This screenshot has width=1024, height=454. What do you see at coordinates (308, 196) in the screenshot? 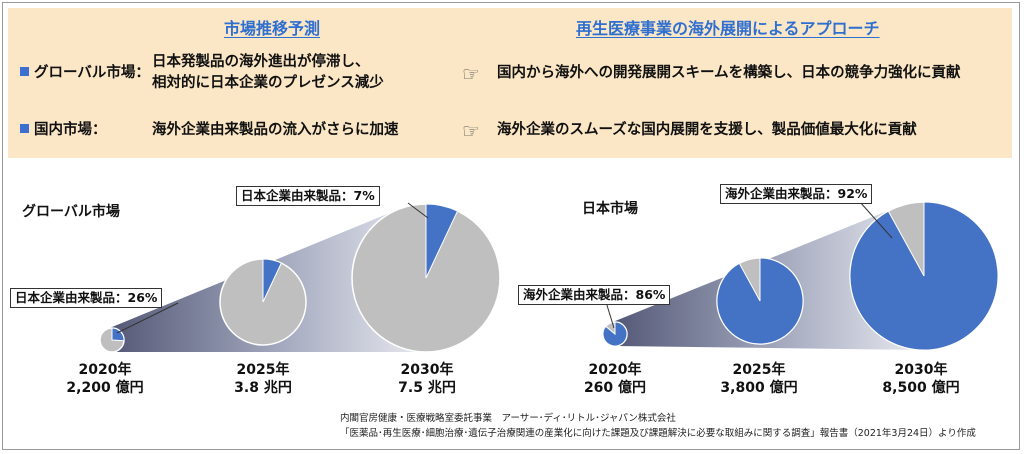
I see `global-share-callout-large: 日本企業由来製品：7%` at bounding box center [308, 196].